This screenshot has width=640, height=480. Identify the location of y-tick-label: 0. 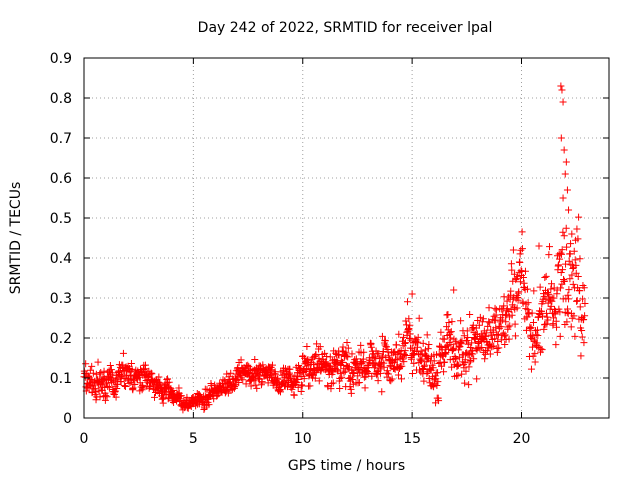
(67, 419).